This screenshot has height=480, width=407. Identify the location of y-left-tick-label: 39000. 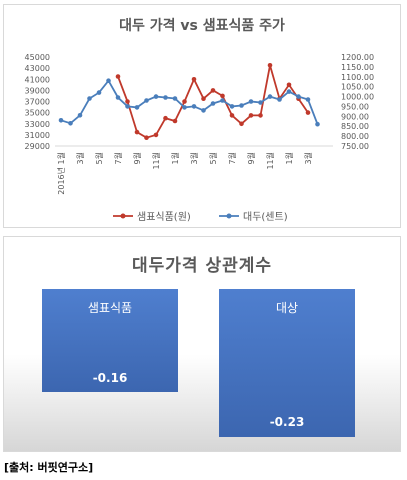
(37, 90).